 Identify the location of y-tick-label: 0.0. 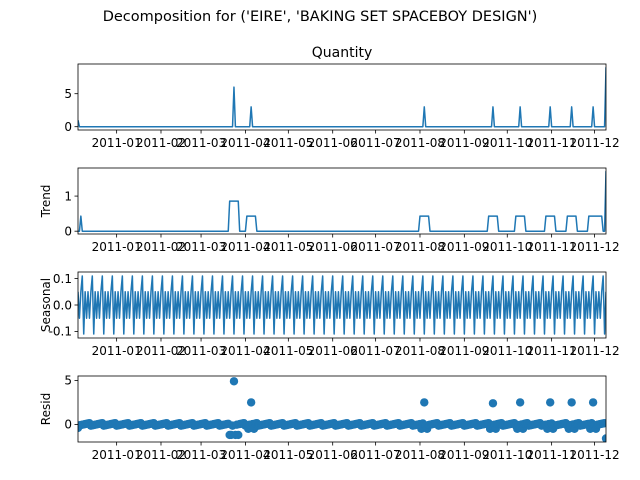
(62, 305).